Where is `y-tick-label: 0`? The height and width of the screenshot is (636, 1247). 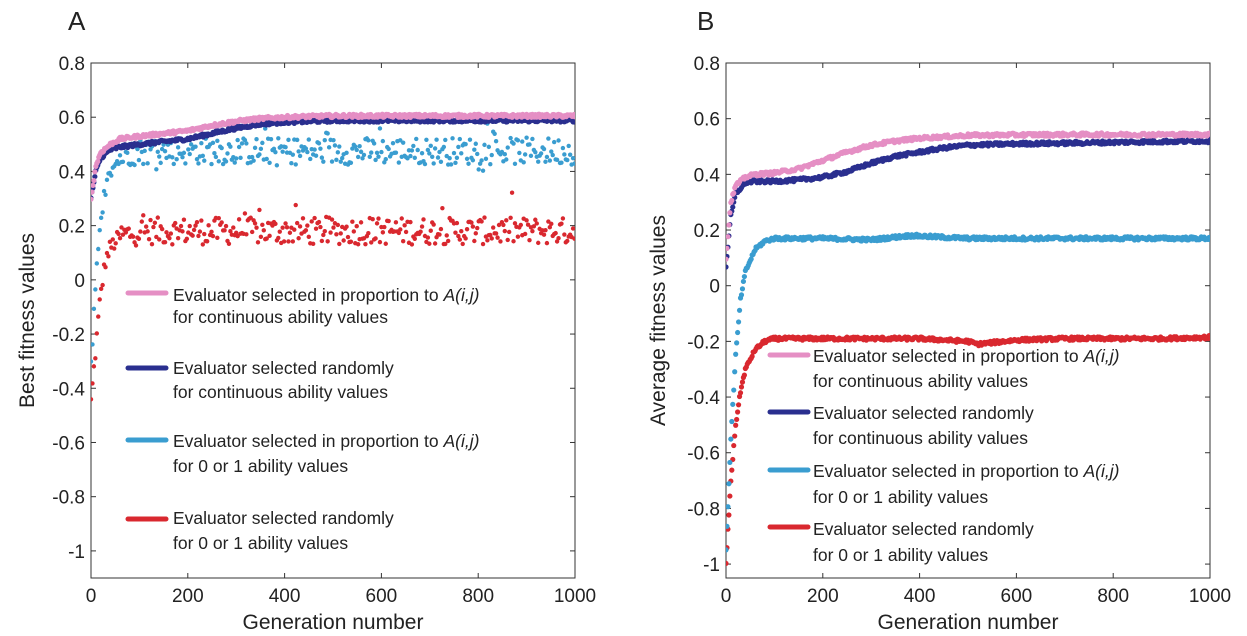 y-tick-label: 0 is located at coordinates (714, 287).